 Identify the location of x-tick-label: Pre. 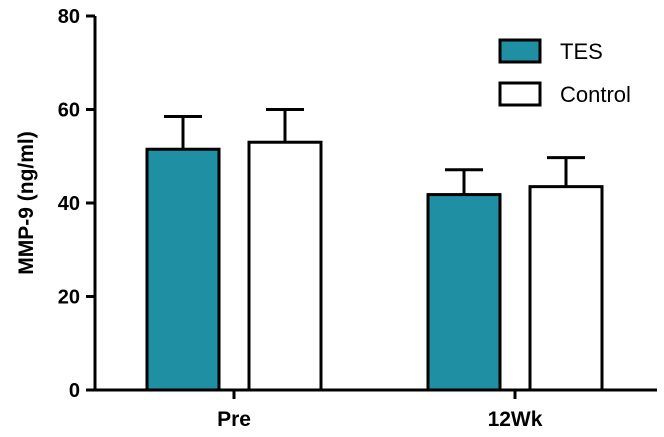
(234, 419).